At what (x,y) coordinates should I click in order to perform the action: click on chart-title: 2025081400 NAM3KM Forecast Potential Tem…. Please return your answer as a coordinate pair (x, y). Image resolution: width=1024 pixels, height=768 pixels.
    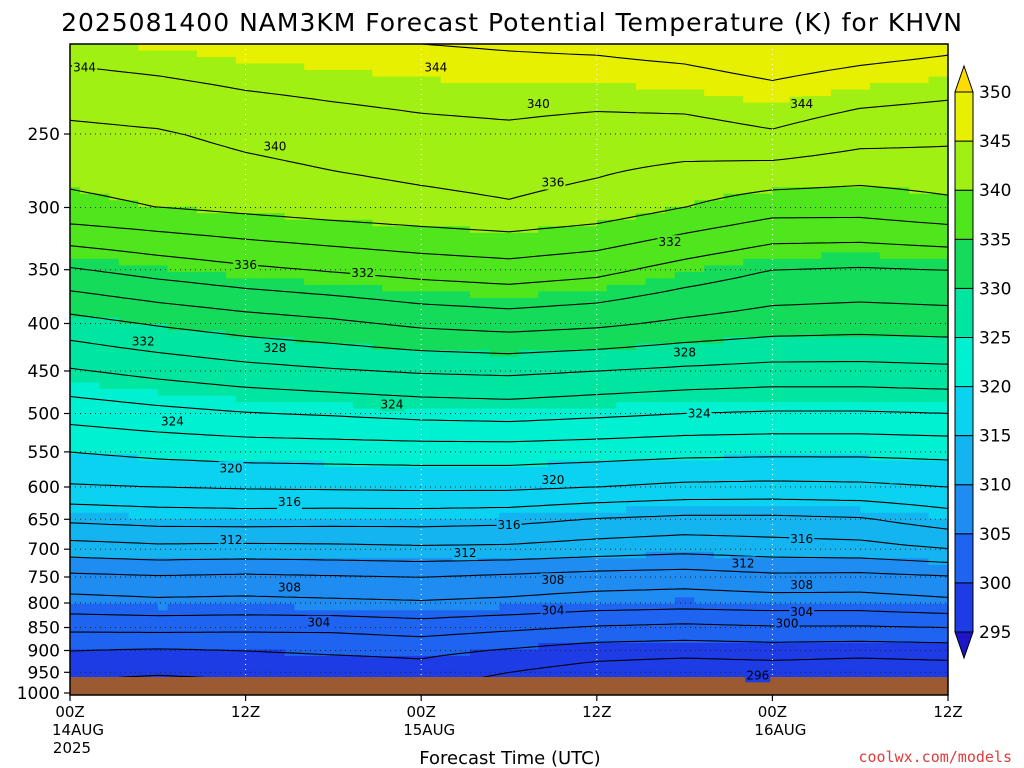
    Looking at the image, I should click on (512, 22).